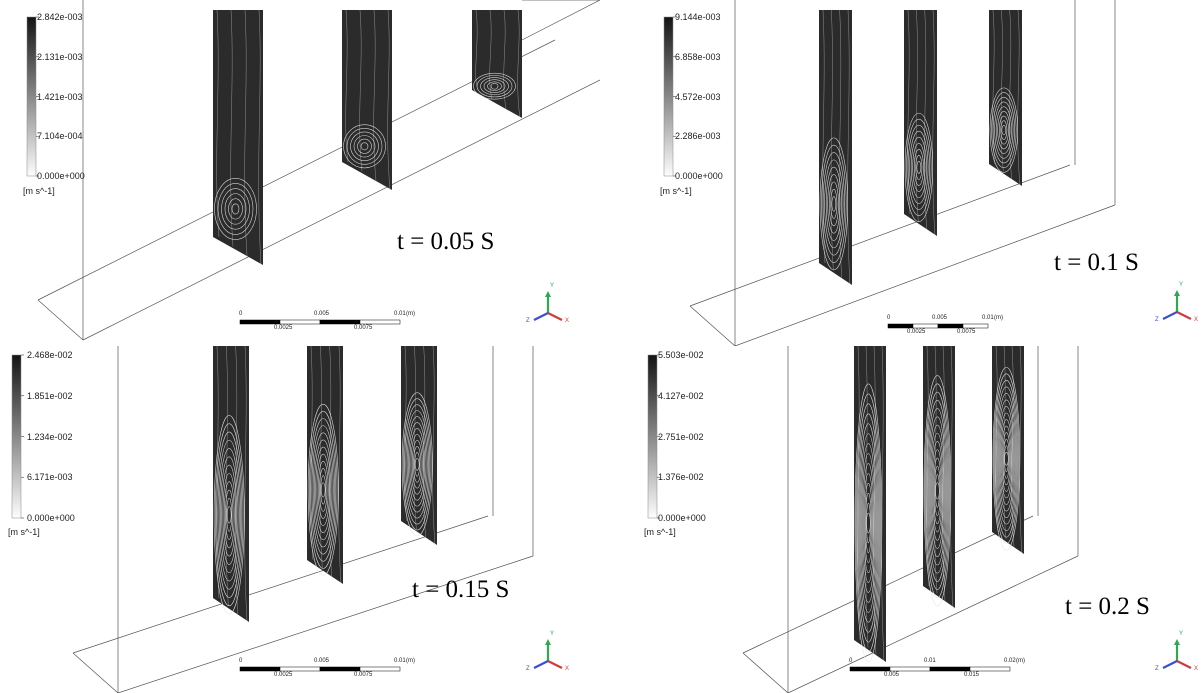 This screenshot has width=1203, height=693. Describe the element at coordinates (51, 518) in the screenshot. I see `legend-tick-label: 0.000e+000` at that location.